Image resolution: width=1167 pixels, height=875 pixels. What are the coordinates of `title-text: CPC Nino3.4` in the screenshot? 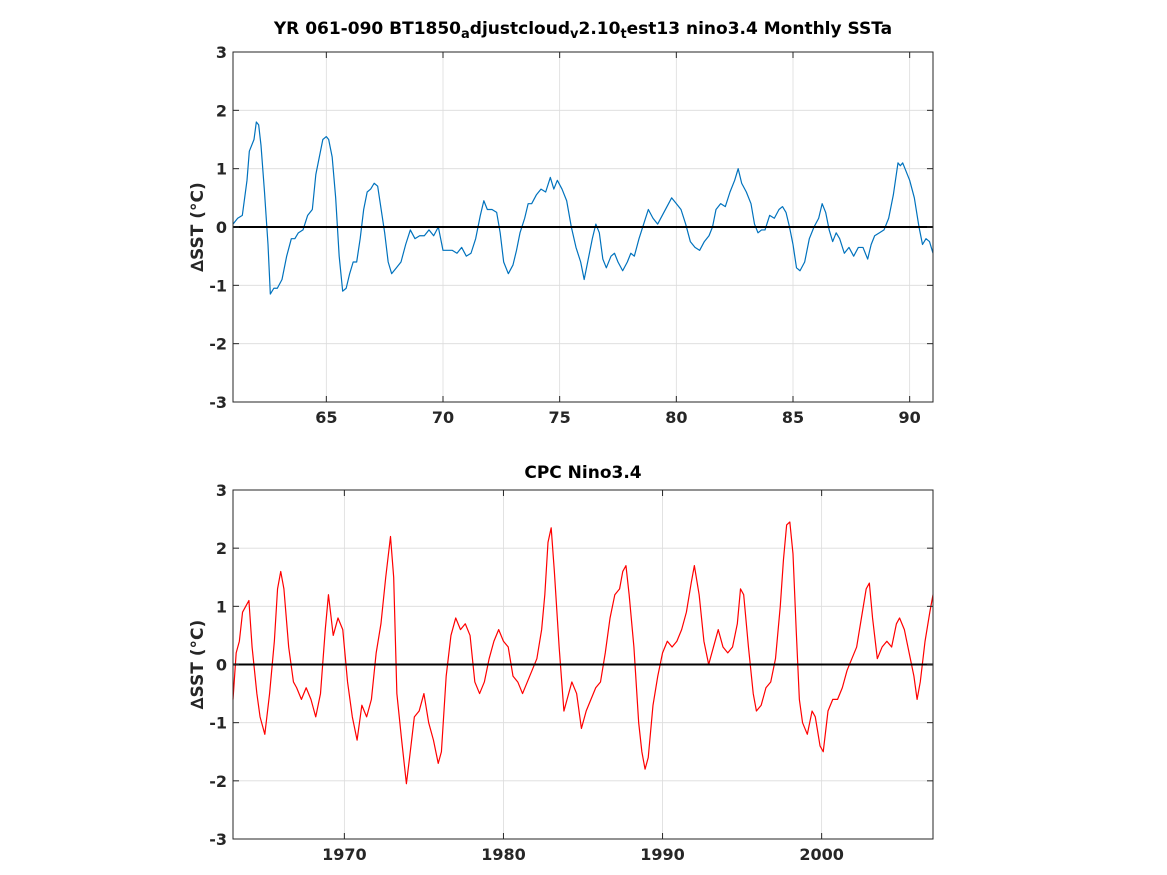 It's located at (582, 473).